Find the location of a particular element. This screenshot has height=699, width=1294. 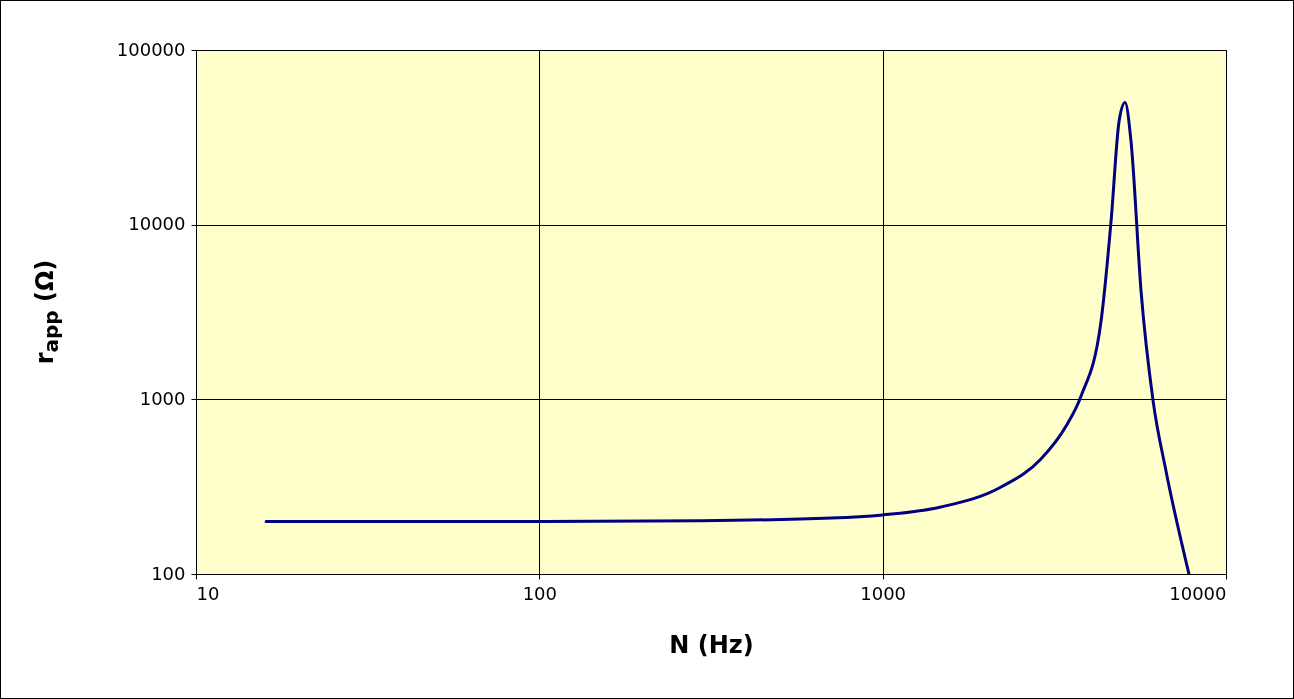

x-tick-label: 100 is located at coordinates (540, 593).